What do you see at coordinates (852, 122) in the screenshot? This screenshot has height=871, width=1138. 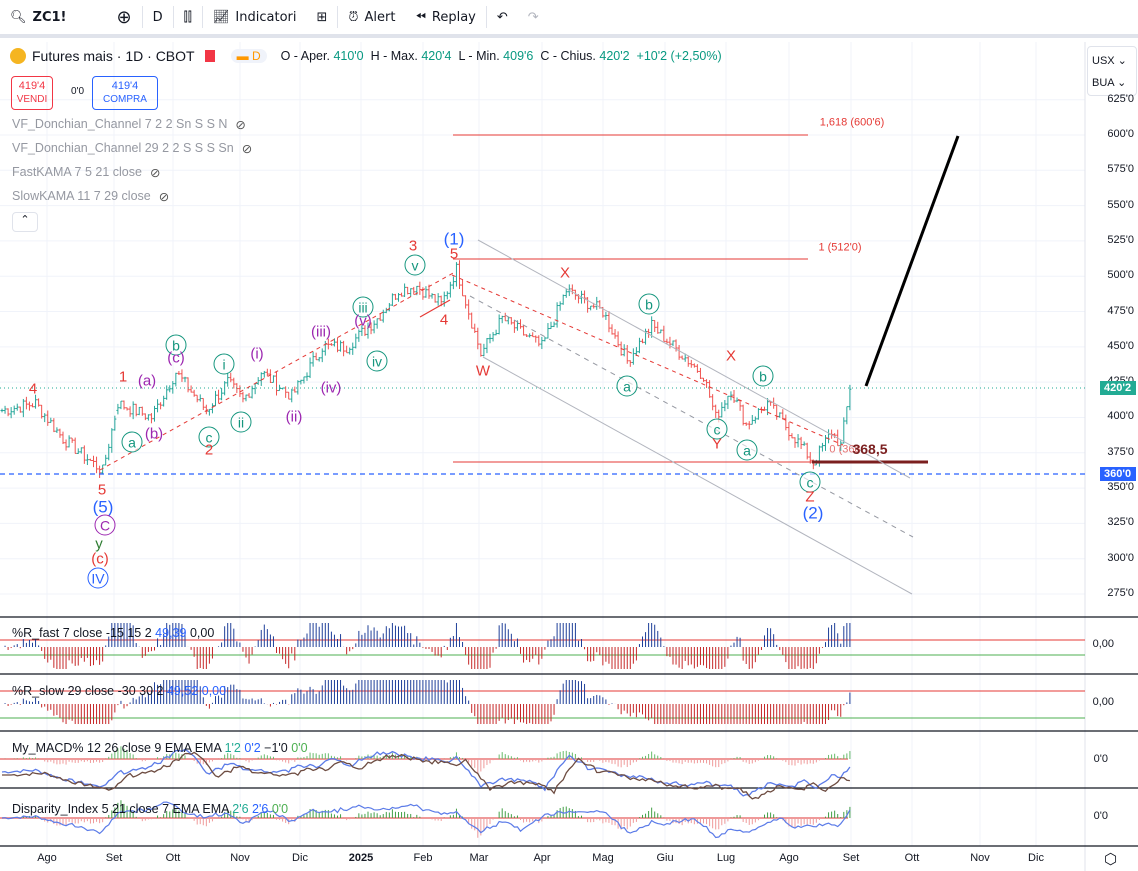 I see `fib-label-1618: 1,618 (600'6)` at bounding box center [852, 122].